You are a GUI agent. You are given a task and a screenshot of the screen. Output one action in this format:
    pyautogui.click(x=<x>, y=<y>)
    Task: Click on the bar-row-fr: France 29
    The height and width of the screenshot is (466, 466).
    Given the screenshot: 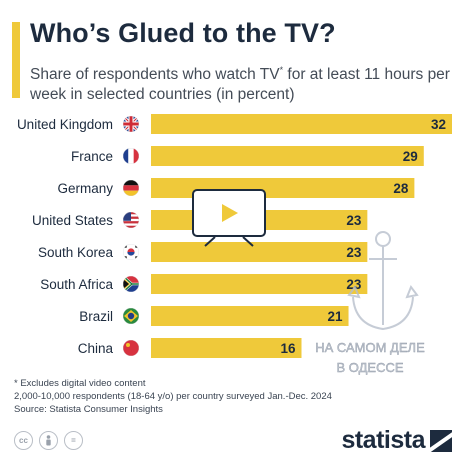 What is the action you would take?
    pyautogui.click(x=247, y=156)
    